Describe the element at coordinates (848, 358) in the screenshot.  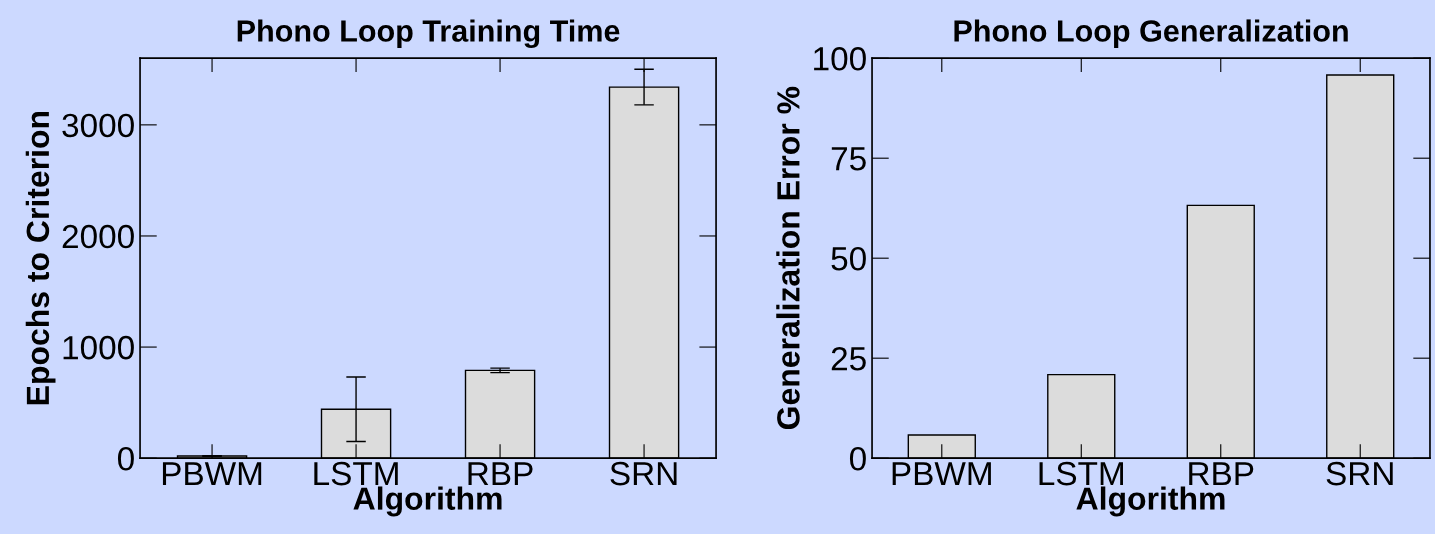
I see `y-tick-label: 25` at that location.